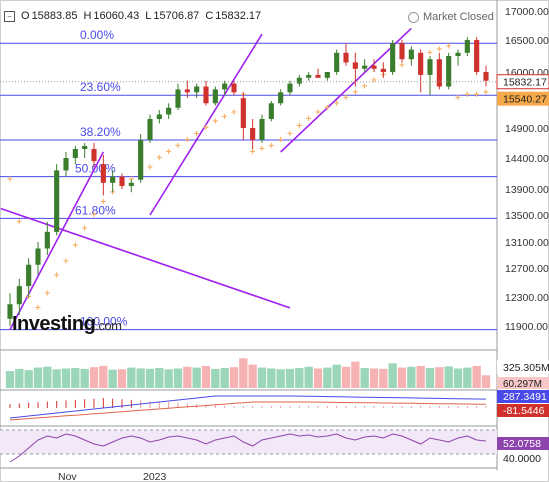 This screenshot has height=482, width=549. What do you see at coordinates (95, 210) in the screenshot?
I see `fib-level-label: 61.80%` at bounding box center [95, 210].